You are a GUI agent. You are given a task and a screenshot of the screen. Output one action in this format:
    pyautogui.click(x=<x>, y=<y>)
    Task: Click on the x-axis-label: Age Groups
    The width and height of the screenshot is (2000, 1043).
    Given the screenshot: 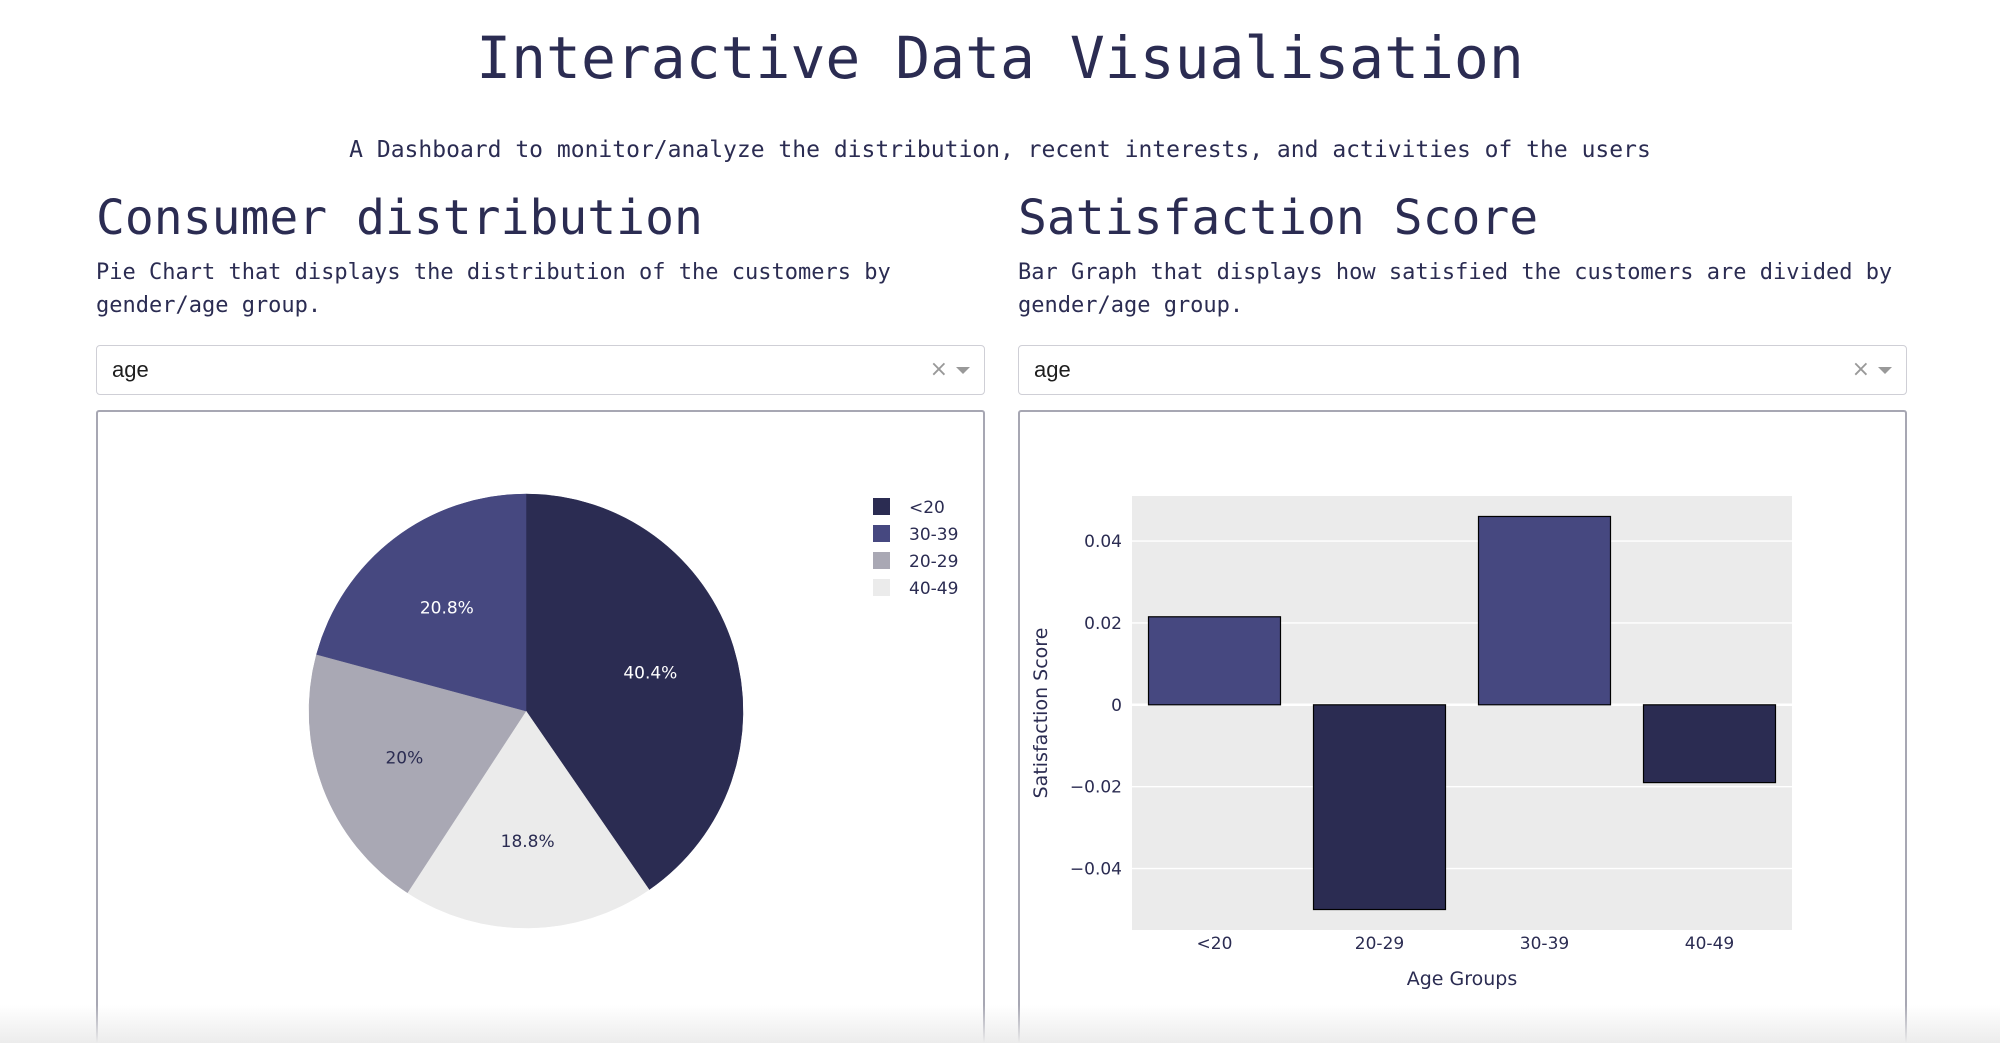 What is the action you would take?
    pyautogui.click(x=1462, y=979)
    